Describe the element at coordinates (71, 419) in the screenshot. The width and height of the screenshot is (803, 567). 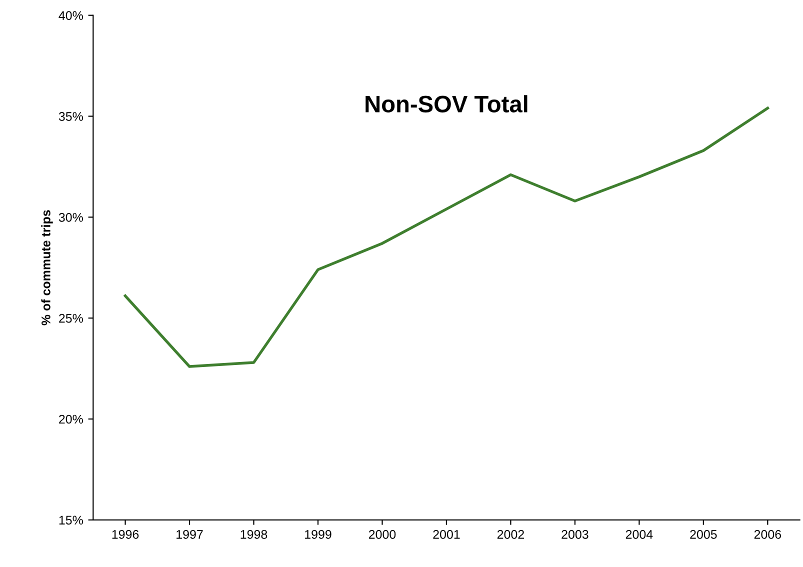
I see `y-tick-label: 20%` at that location.